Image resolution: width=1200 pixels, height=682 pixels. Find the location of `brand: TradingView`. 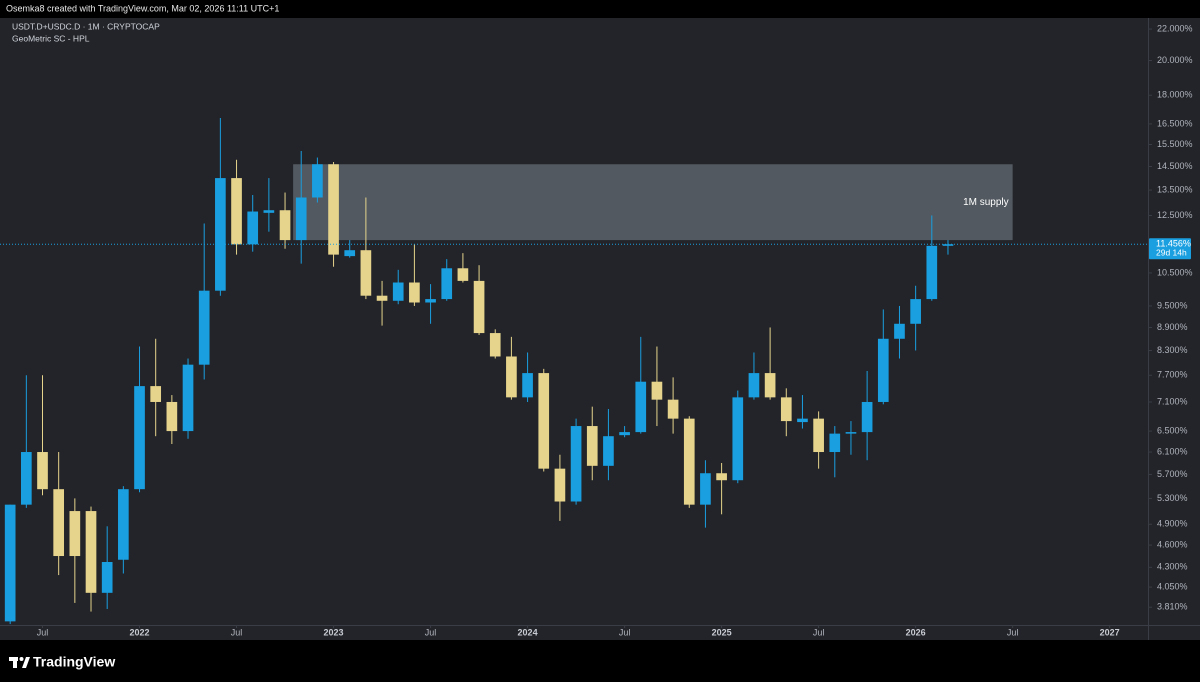

brand: TradingView is located at coordinates (74, 662).